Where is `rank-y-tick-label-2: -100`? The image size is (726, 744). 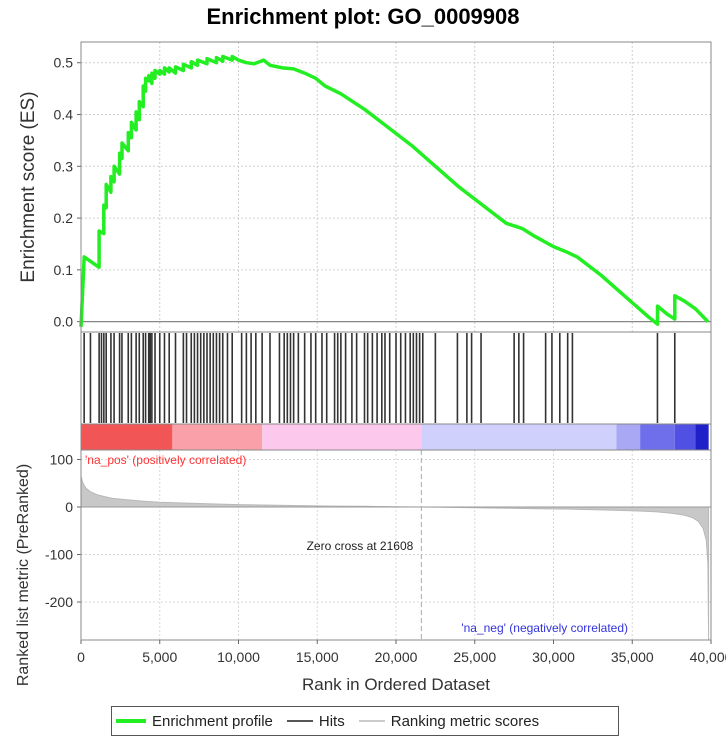
rank-y-tick-label-2: -100 is located at coordinates (59, 555).